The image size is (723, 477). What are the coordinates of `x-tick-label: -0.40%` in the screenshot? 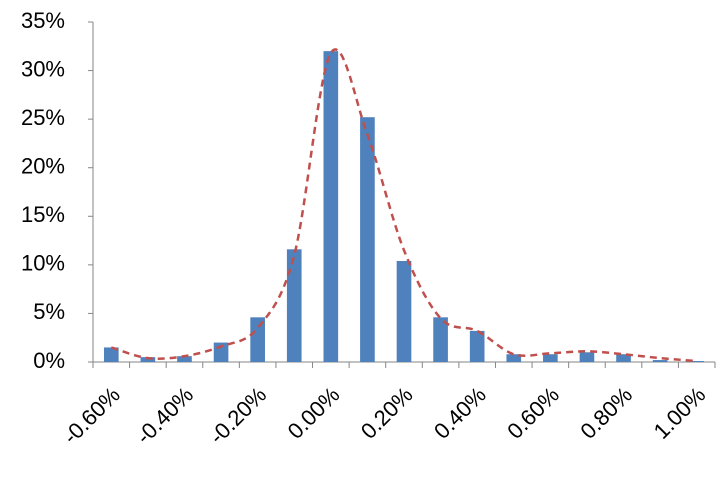 It's located at (164, 415).